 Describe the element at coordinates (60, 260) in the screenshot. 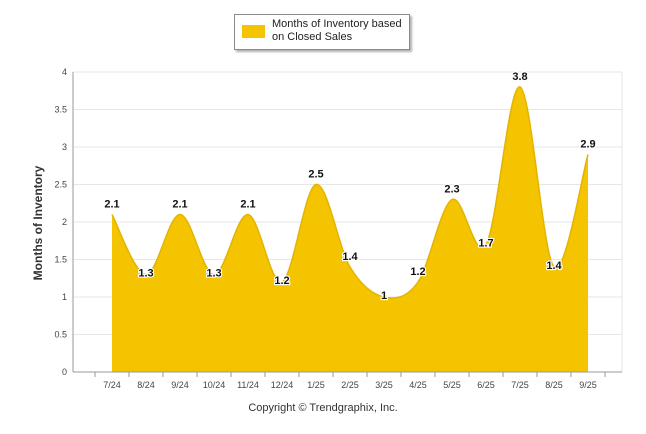

I see `y-tick-label: 1.5` at that location.